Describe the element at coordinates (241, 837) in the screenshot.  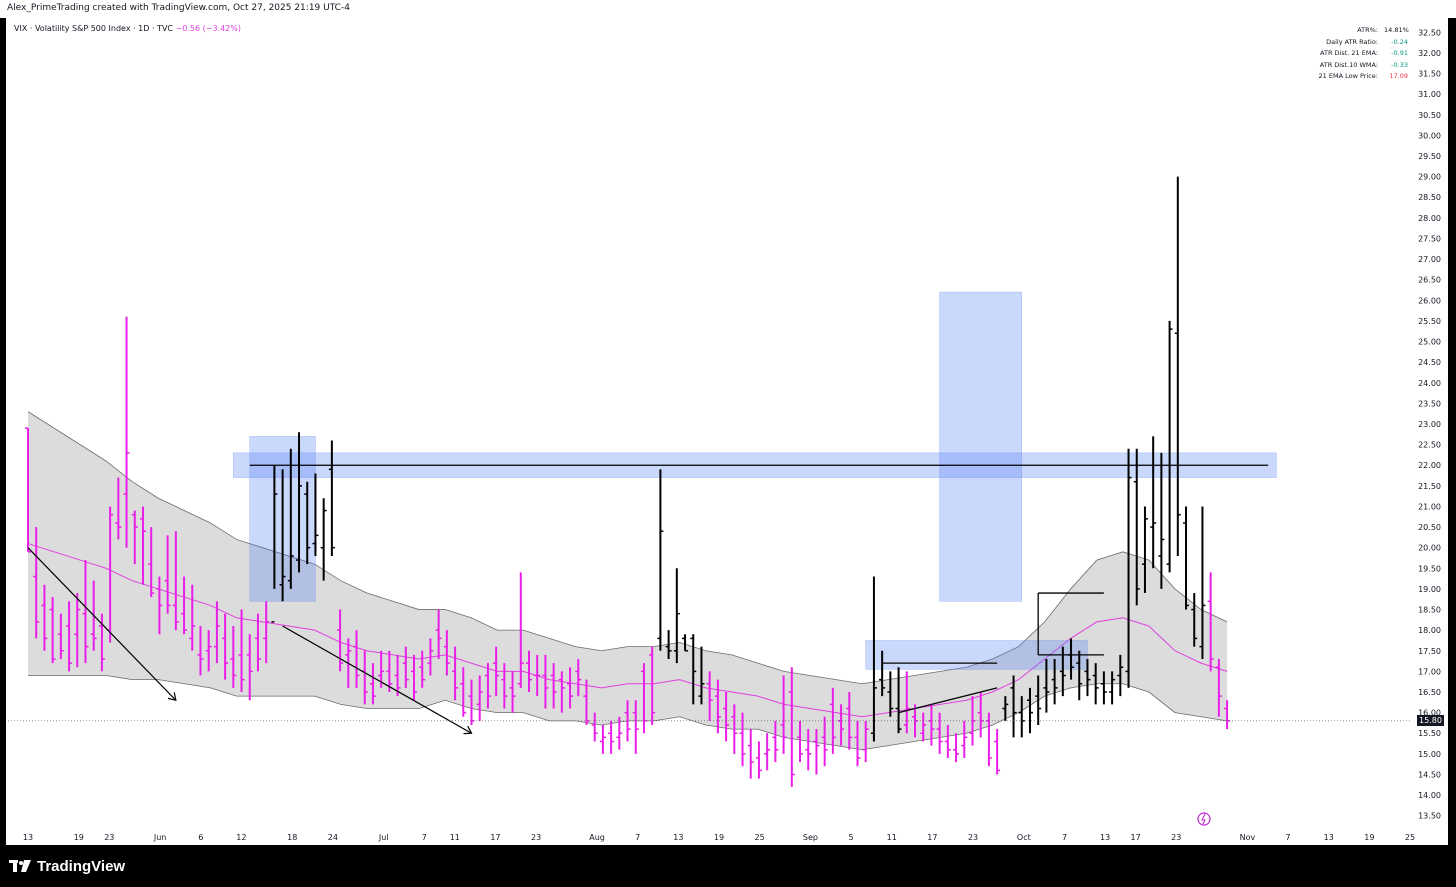
I see `x-tick-label: 12` at that location.